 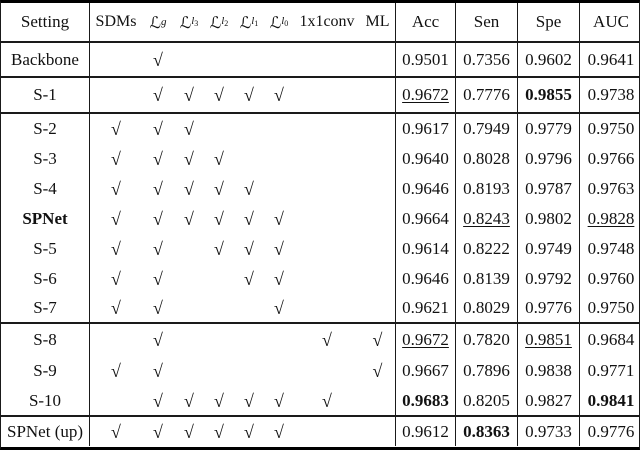 I want to click on metric-cell: 0.9640, so click(x=426, y=159).